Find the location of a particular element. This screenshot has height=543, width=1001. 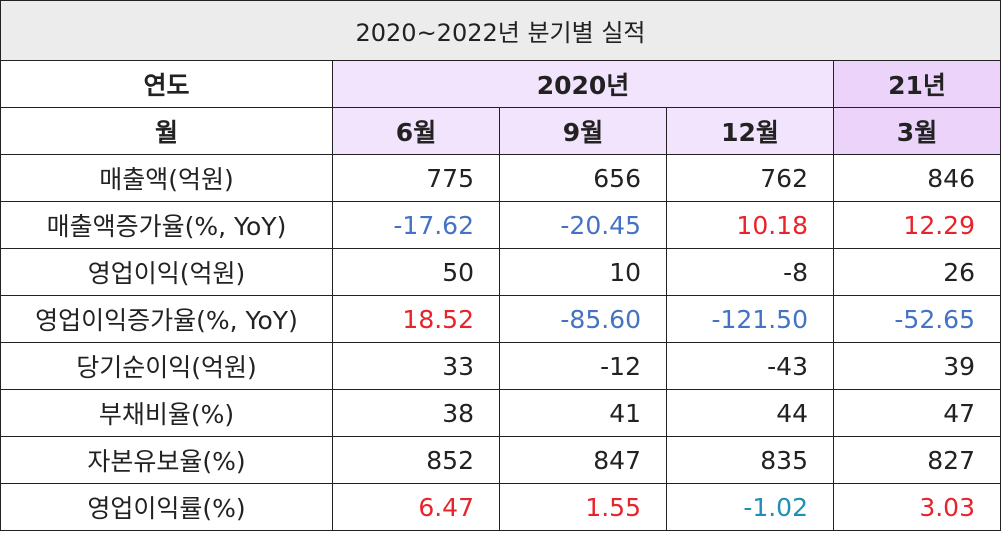

month-label: 월 is located at coordinates (166, 131).